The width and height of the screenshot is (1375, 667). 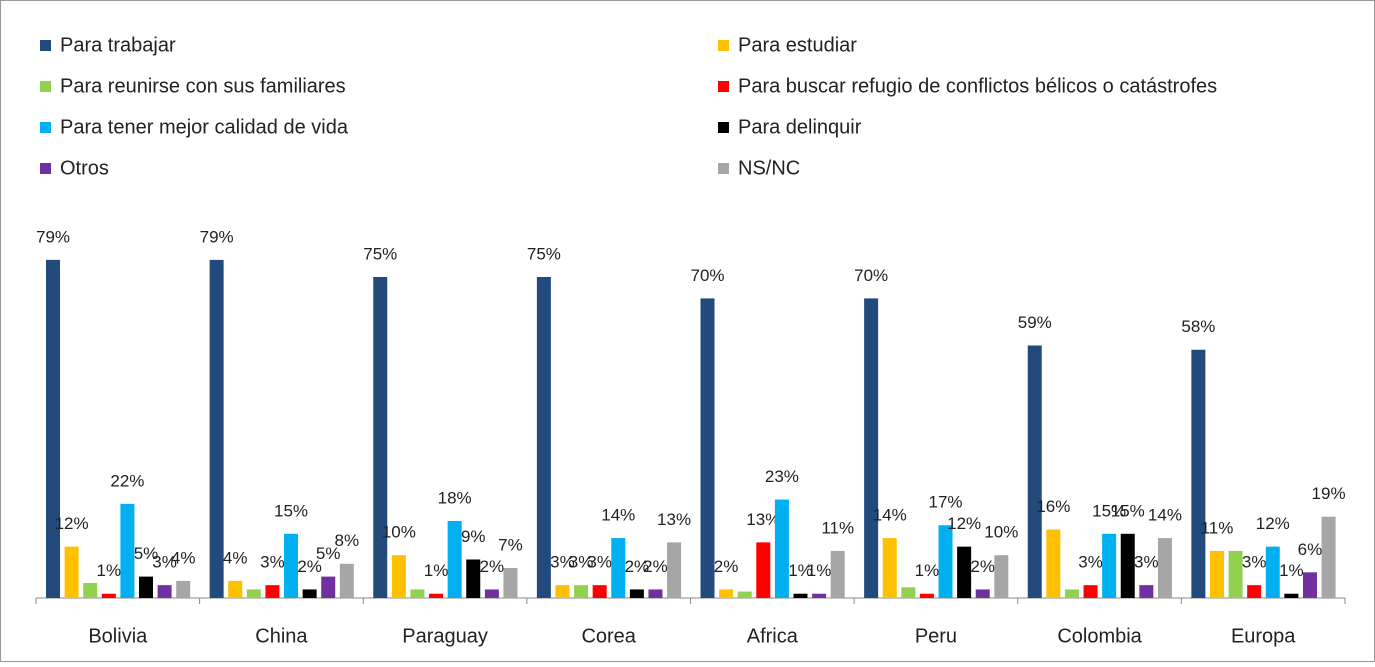 What do you see at coordinates (84, 168) in the screenshot?
I see `legend-label: Otros` at bounding box center [84, 168].